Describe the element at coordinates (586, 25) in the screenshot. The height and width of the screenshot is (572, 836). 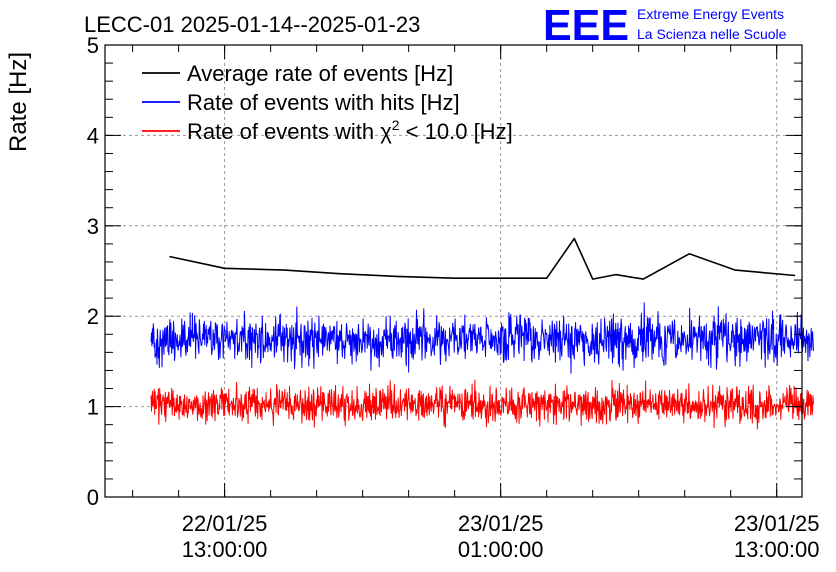
I see `eee-logo-mark: EEE` at that location.